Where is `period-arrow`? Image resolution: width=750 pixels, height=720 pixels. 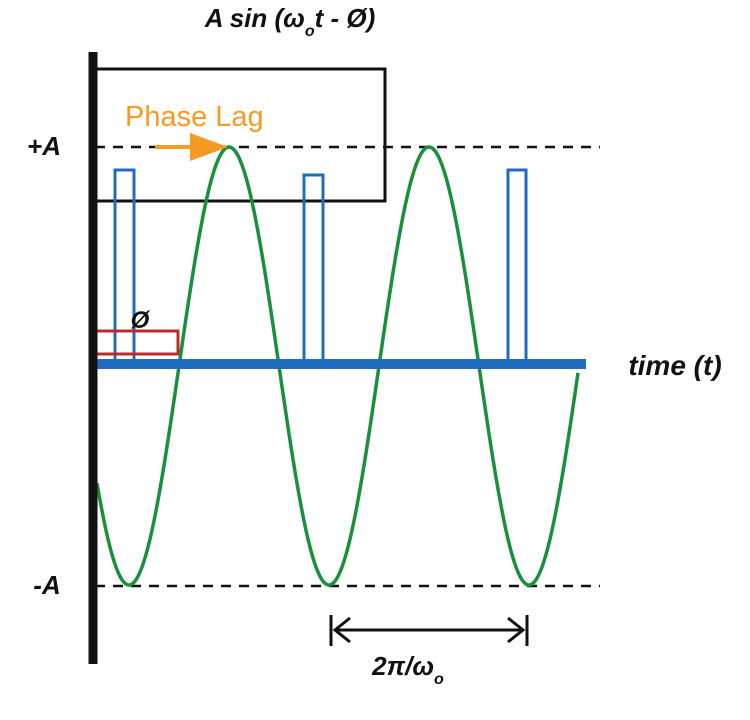 period-arrow is located at coordinates (429, 630).